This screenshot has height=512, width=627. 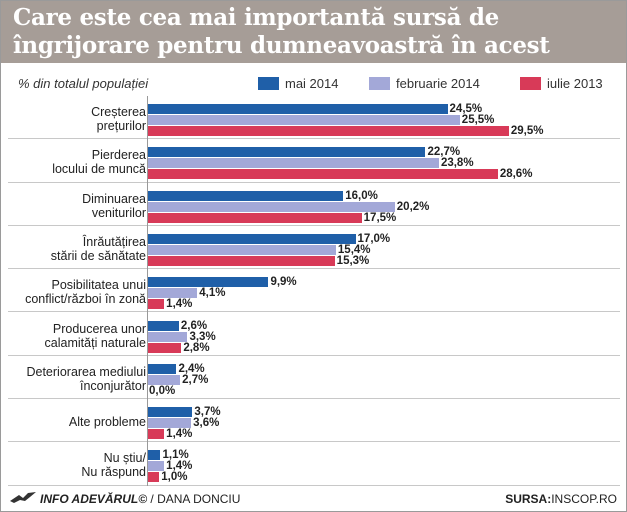 What do you see at coordinates (584, 499) in the screenshot?
I see `footer-source-value: INSCOP.RO` at bounding box center [584, 499].